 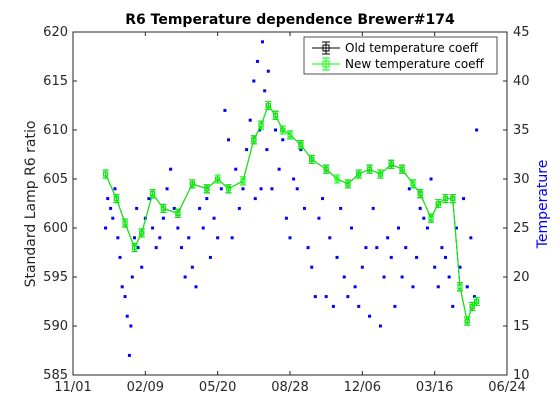 What do you see at coordinates (289, 387) in the screenshot?
I see `x-tick-label: 08/28` at bounding box center [289, 387].